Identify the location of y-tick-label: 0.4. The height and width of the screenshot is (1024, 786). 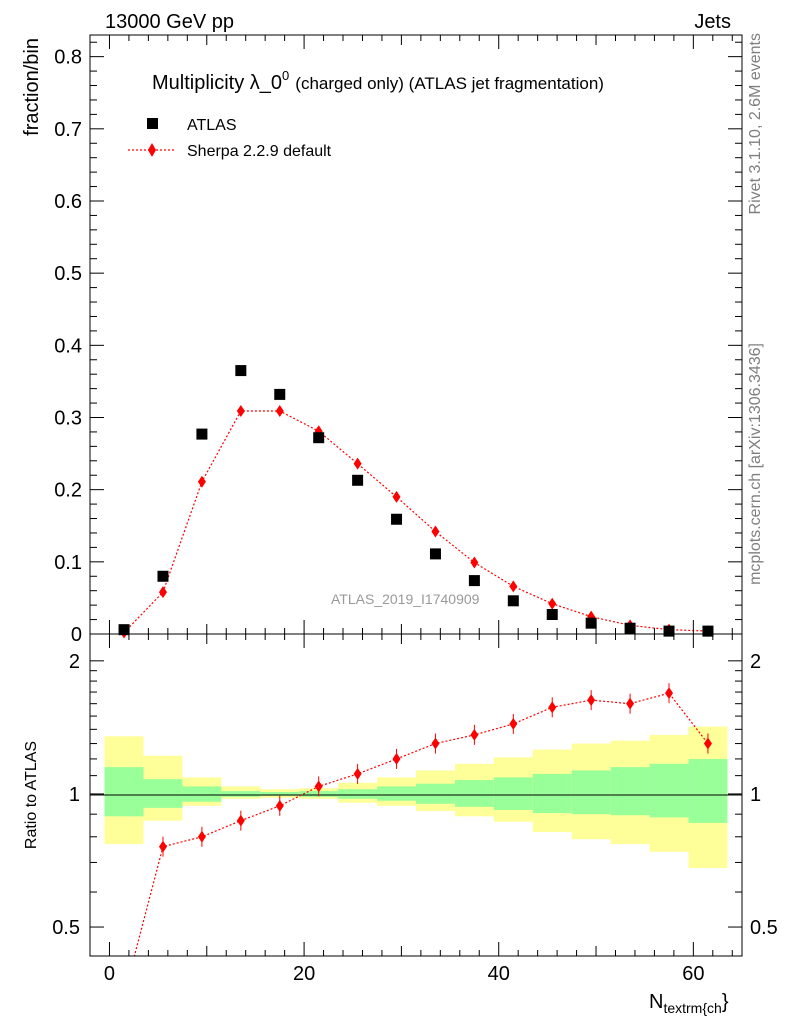
(68, 346).